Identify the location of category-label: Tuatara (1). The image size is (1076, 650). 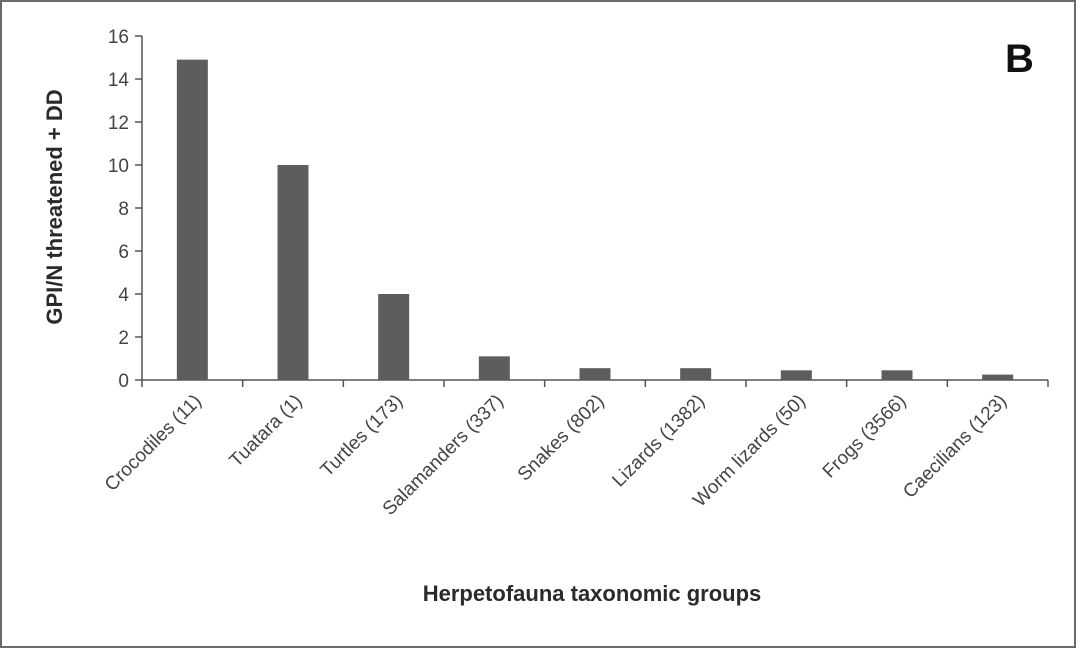
(266, 431).